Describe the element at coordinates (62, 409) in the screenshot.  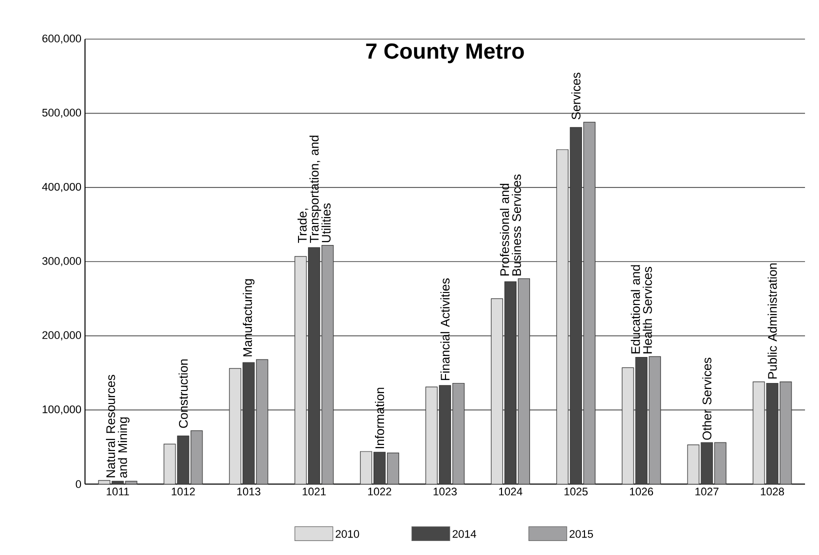
I see `y-tick-label: 100,000` at that location.